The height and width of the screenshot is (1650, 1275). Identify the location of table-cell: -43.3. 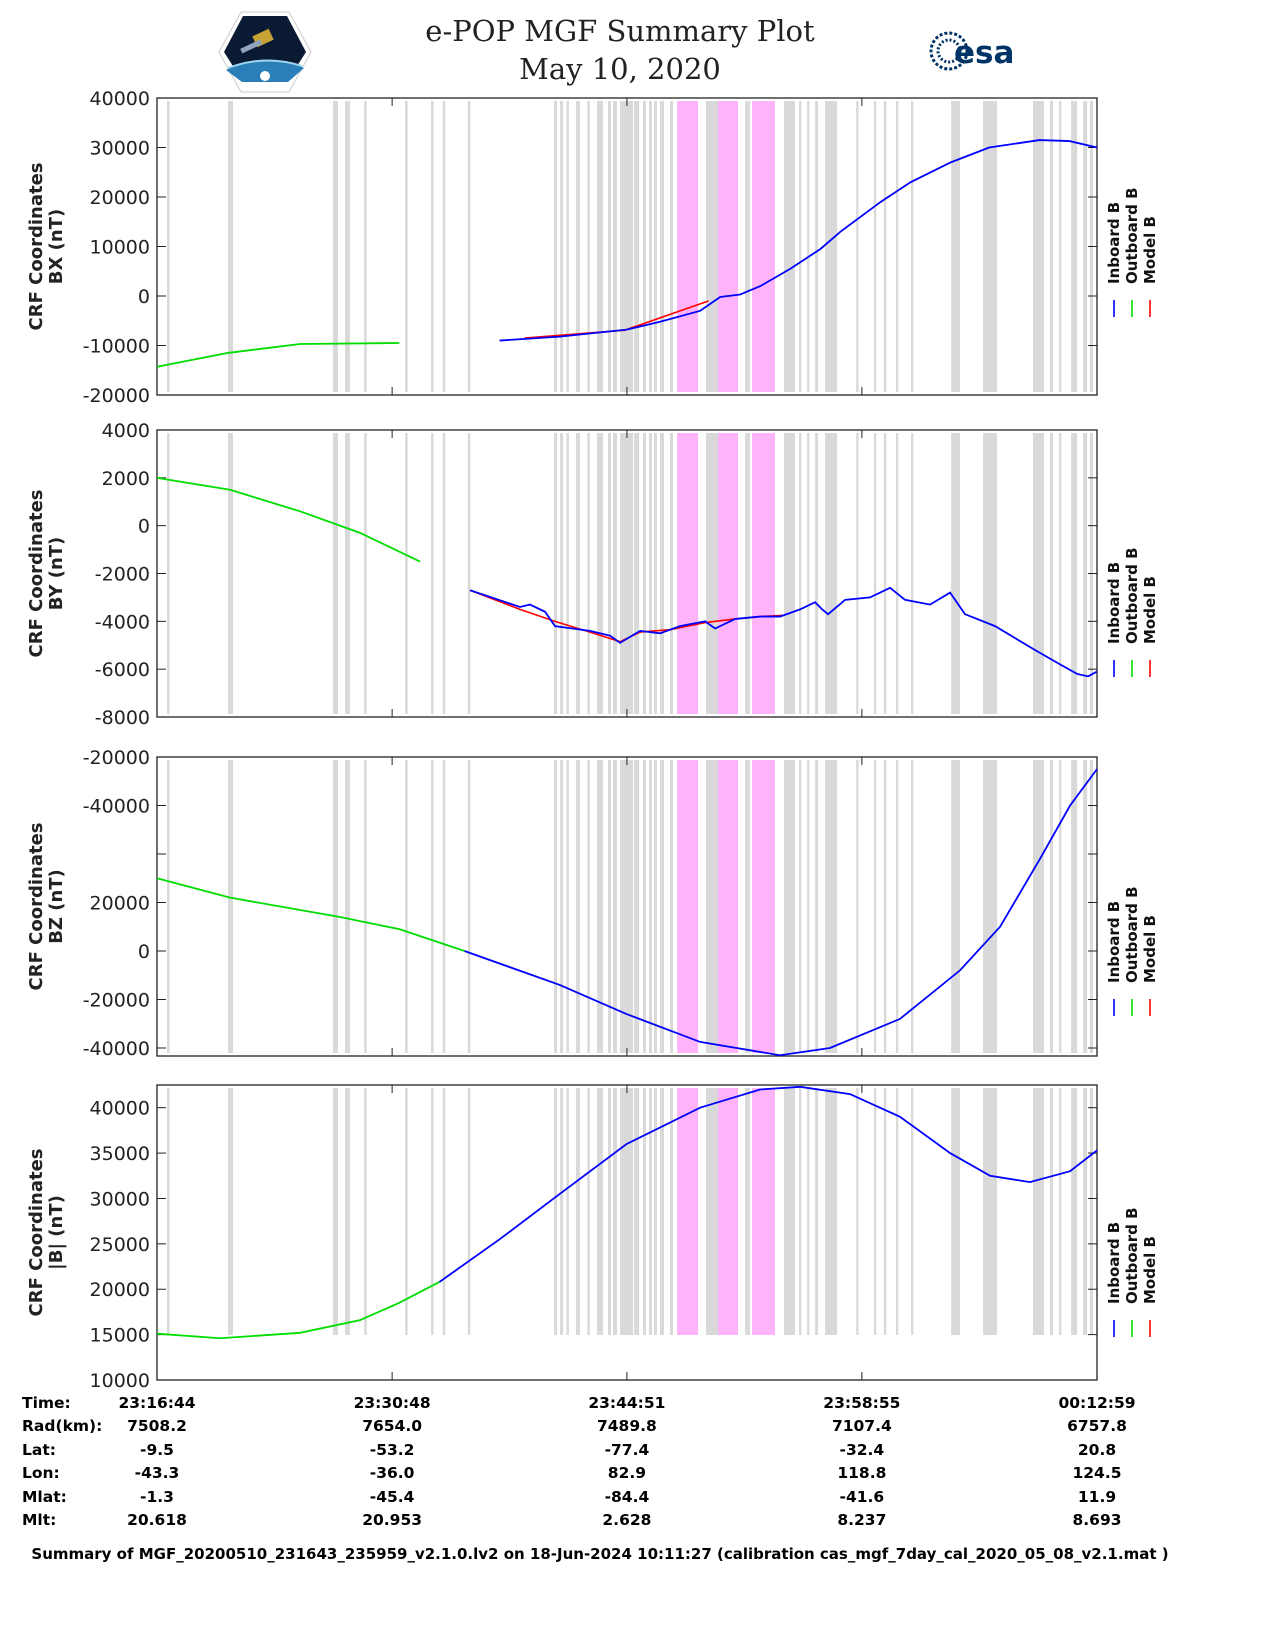
(157, 1473).